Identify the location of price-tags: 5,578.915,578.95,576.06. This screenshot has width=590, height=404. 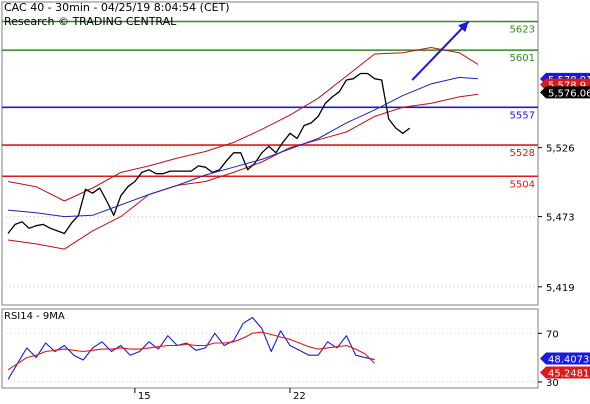
(565, 85).